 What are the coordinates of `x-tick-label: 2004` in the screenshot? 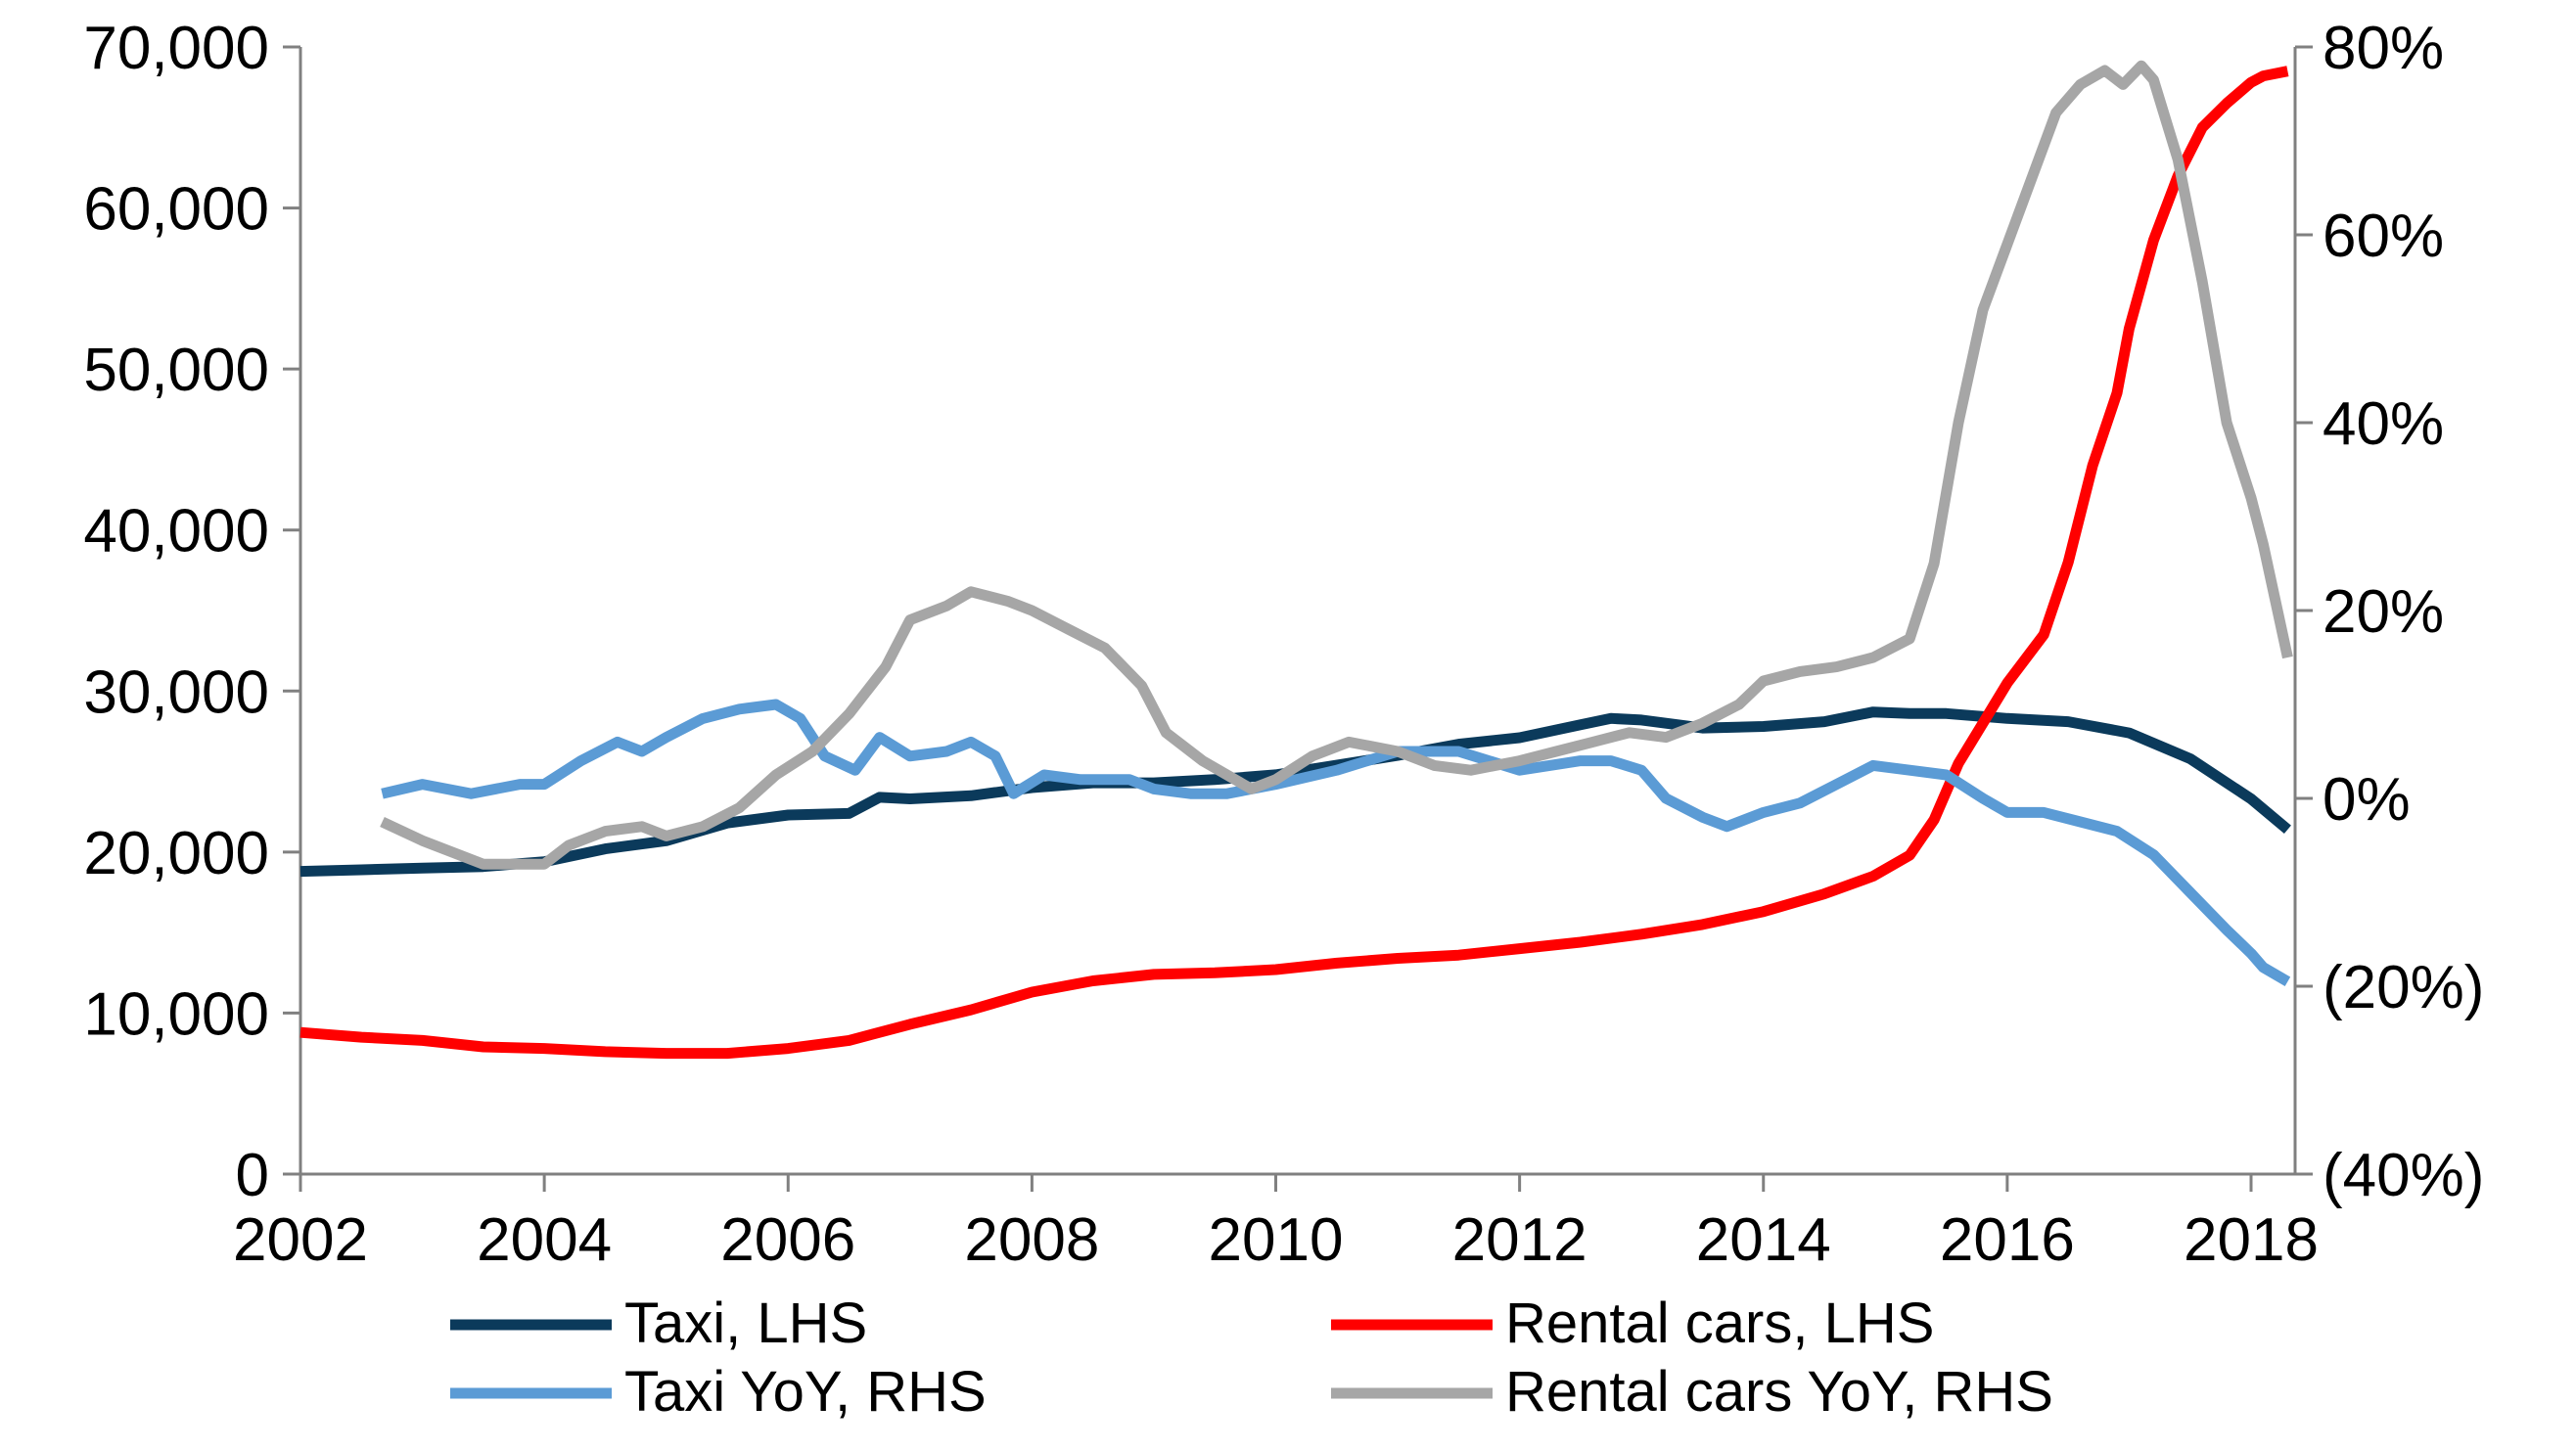 It's located at (545, 1240).